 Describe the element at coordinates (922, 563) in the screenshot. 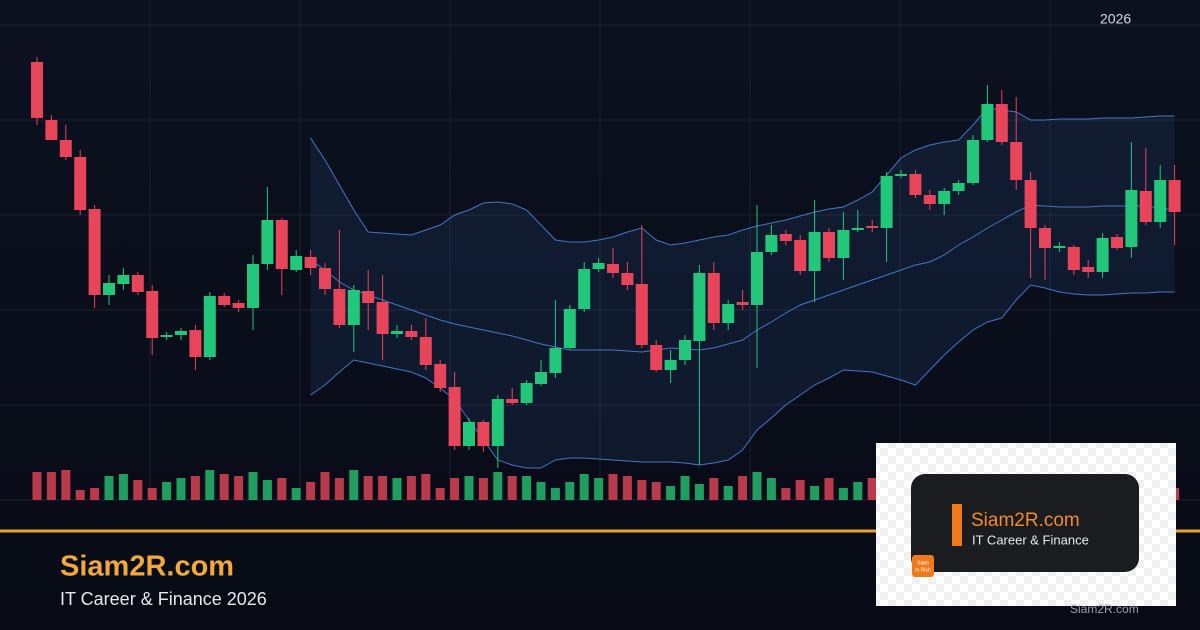

I see `icon-text: Siam` at that location.